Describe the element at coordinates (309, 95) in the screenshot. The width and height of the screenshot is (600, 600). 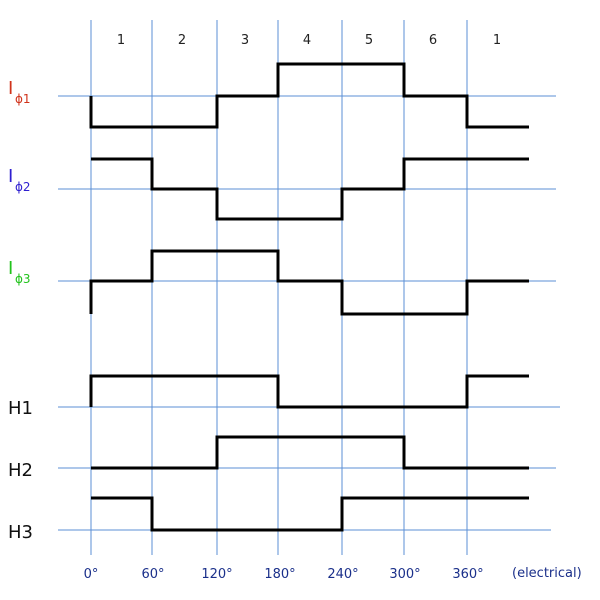
I see `phase-1-trace` at that location.